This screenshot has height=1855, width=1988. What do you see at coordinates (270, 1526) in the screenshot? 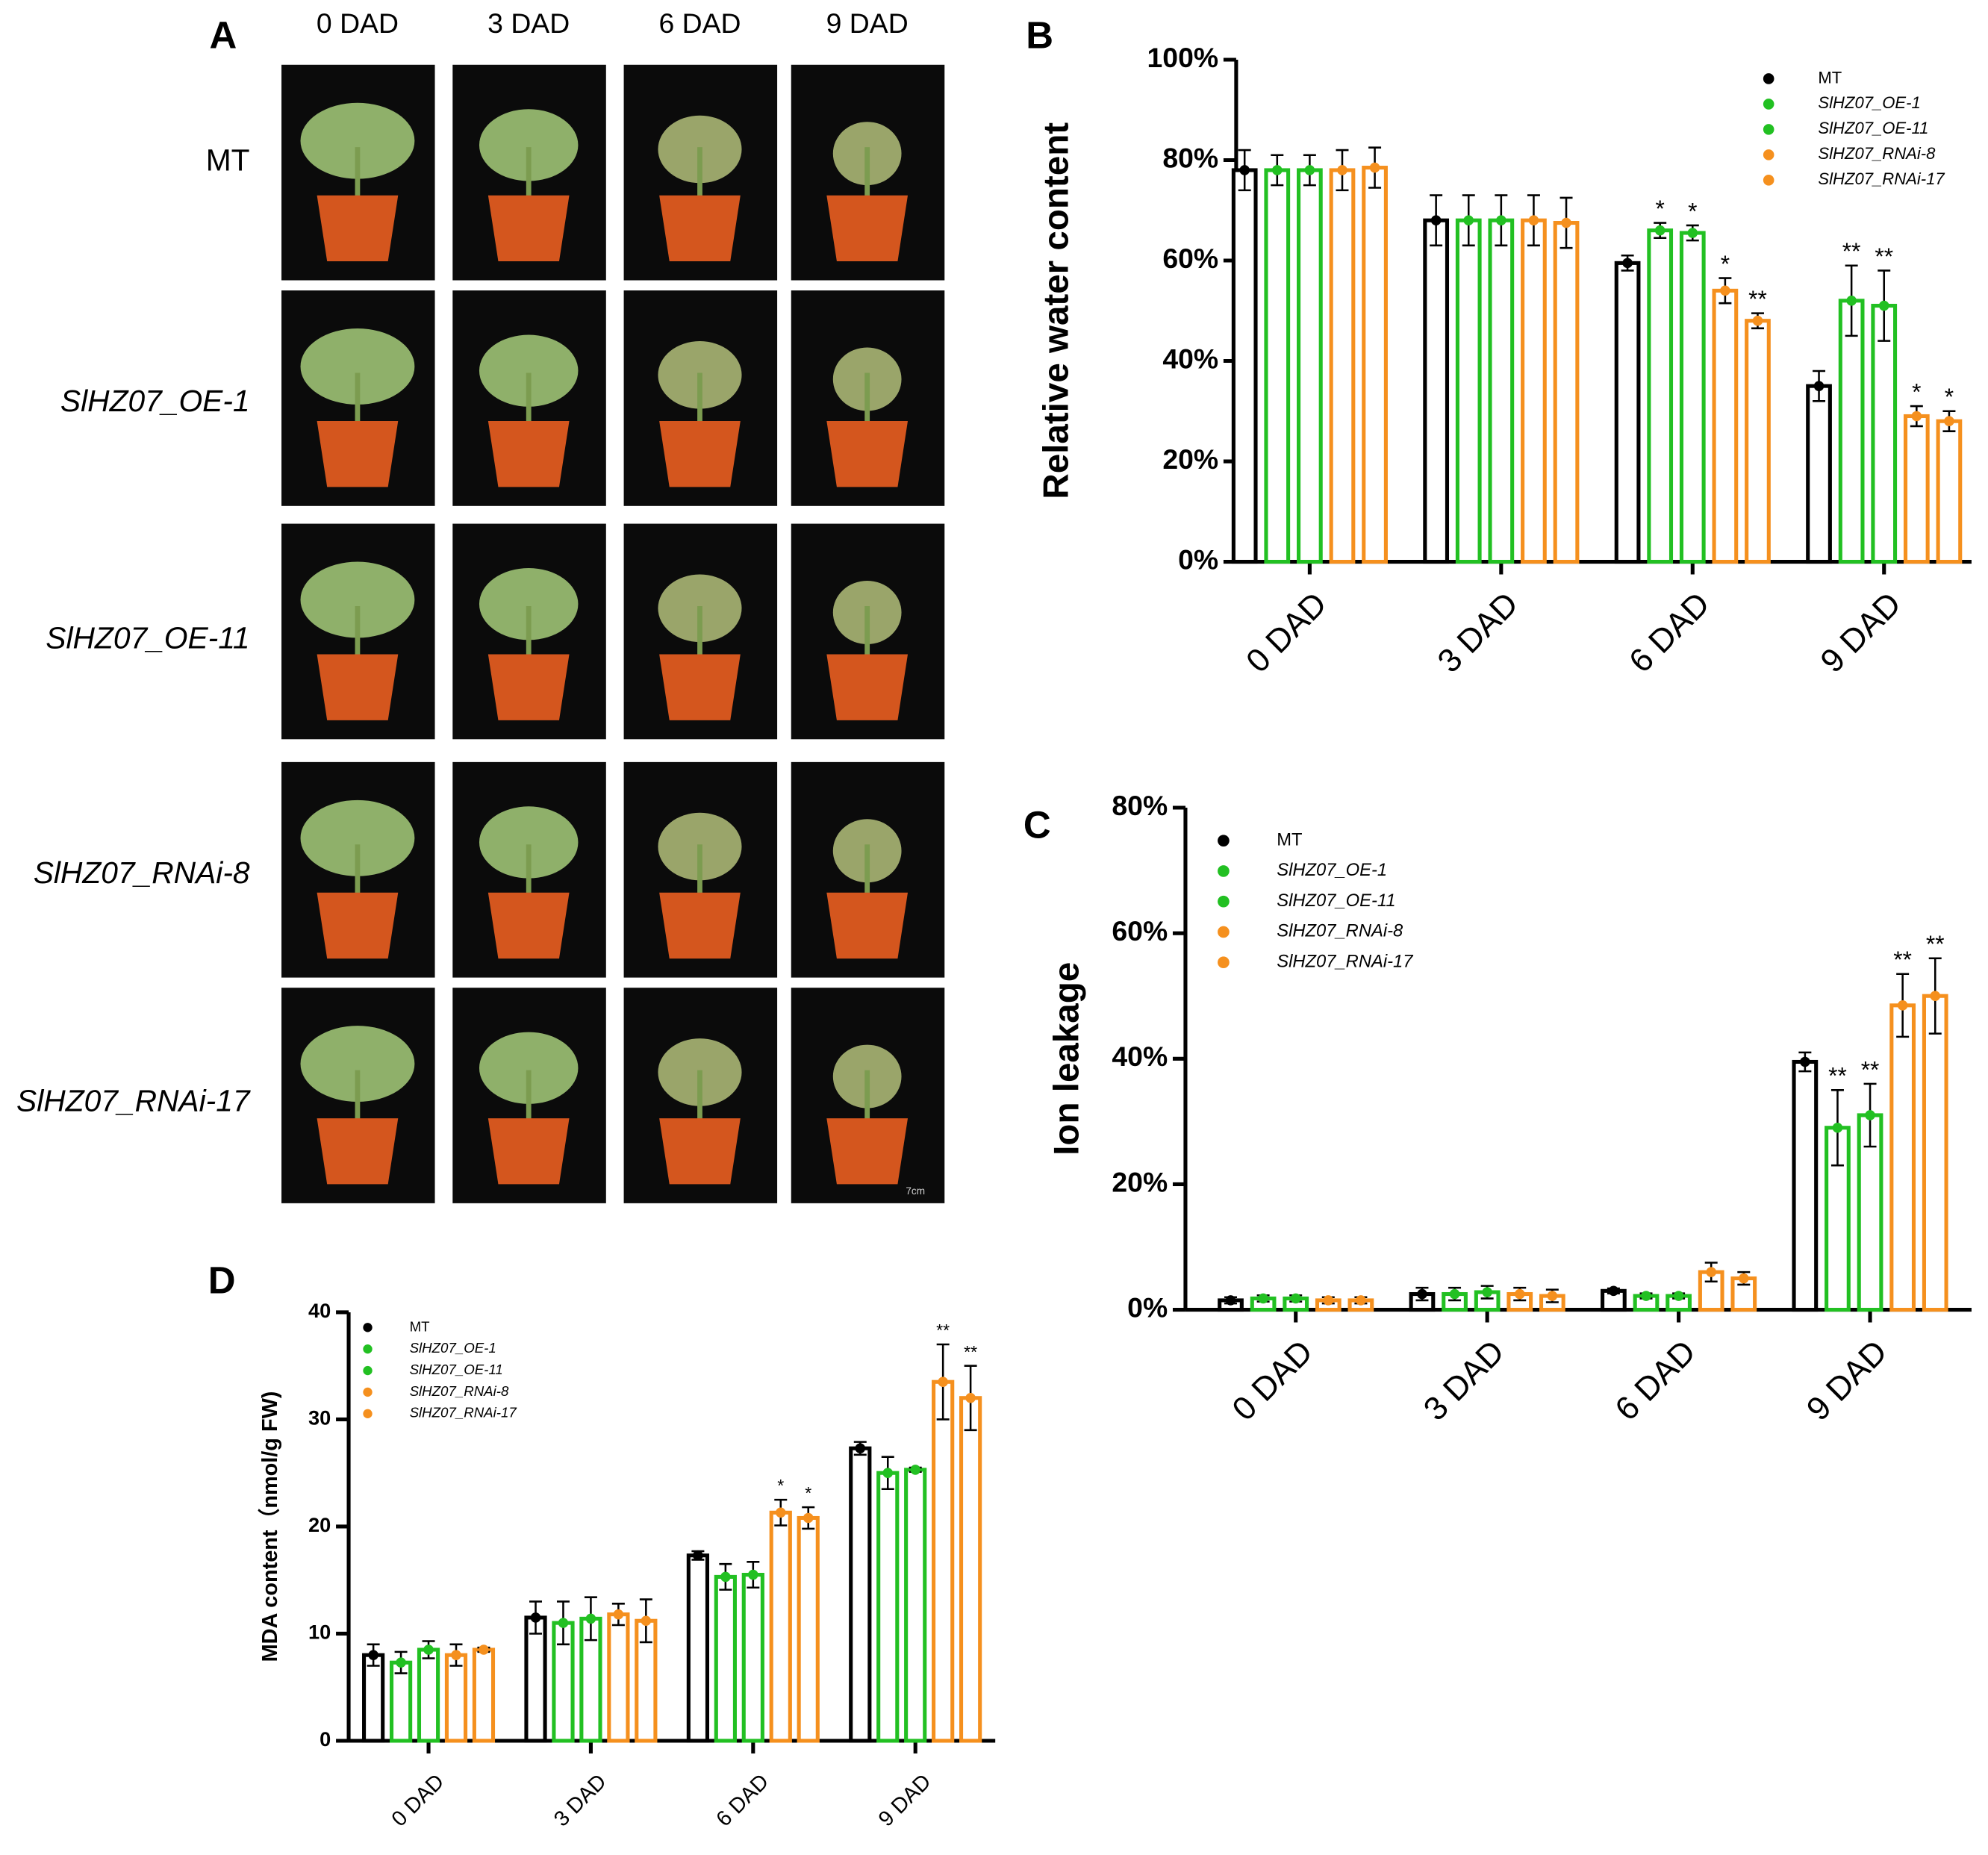
I see `y-axis-label: MDA content（nmol/g FW)` at bounding box center [270, 1526].